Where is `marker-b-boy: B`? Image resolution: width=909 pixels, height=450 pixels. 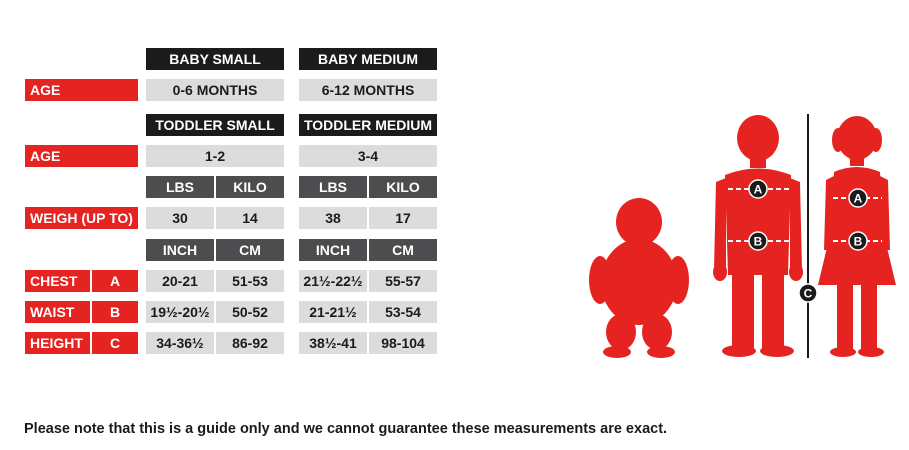
marker-b-boy: B is located at coordinates (758, 241).